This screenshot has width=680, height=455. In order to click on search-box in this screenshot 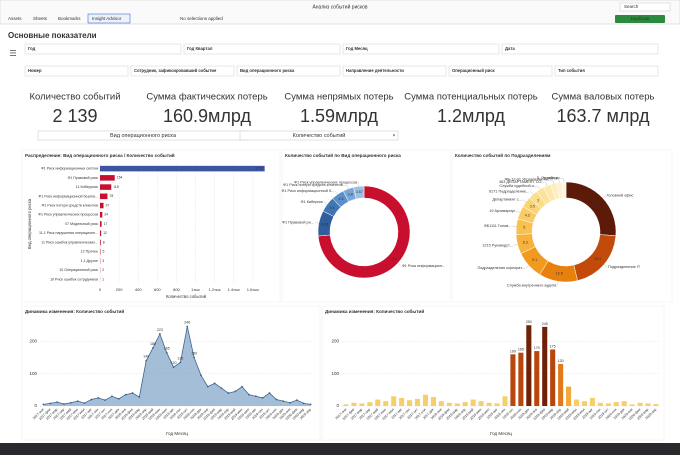, I will do `click(645, 7)`.